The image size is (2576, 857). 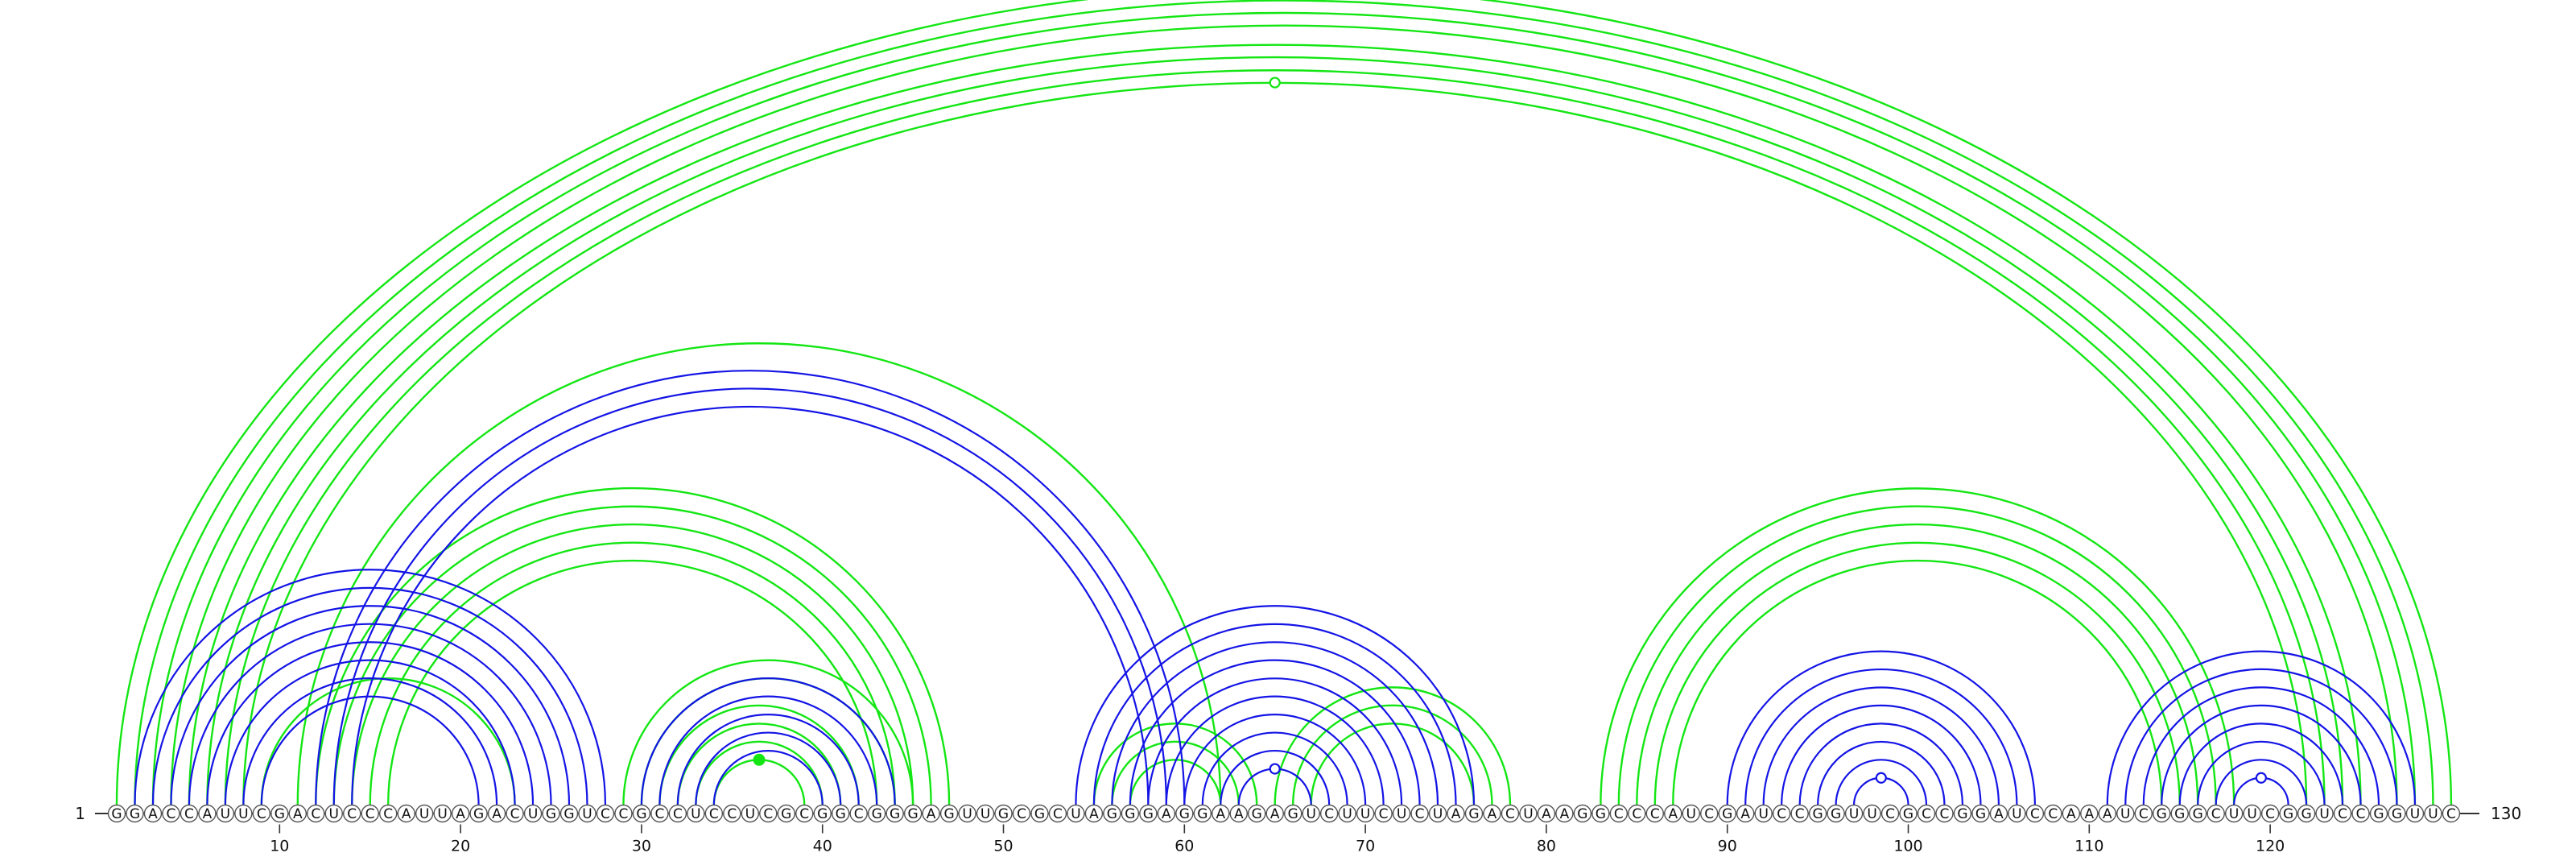 I want to click on green-solid-arc-marker, so click(x=759, y=759).